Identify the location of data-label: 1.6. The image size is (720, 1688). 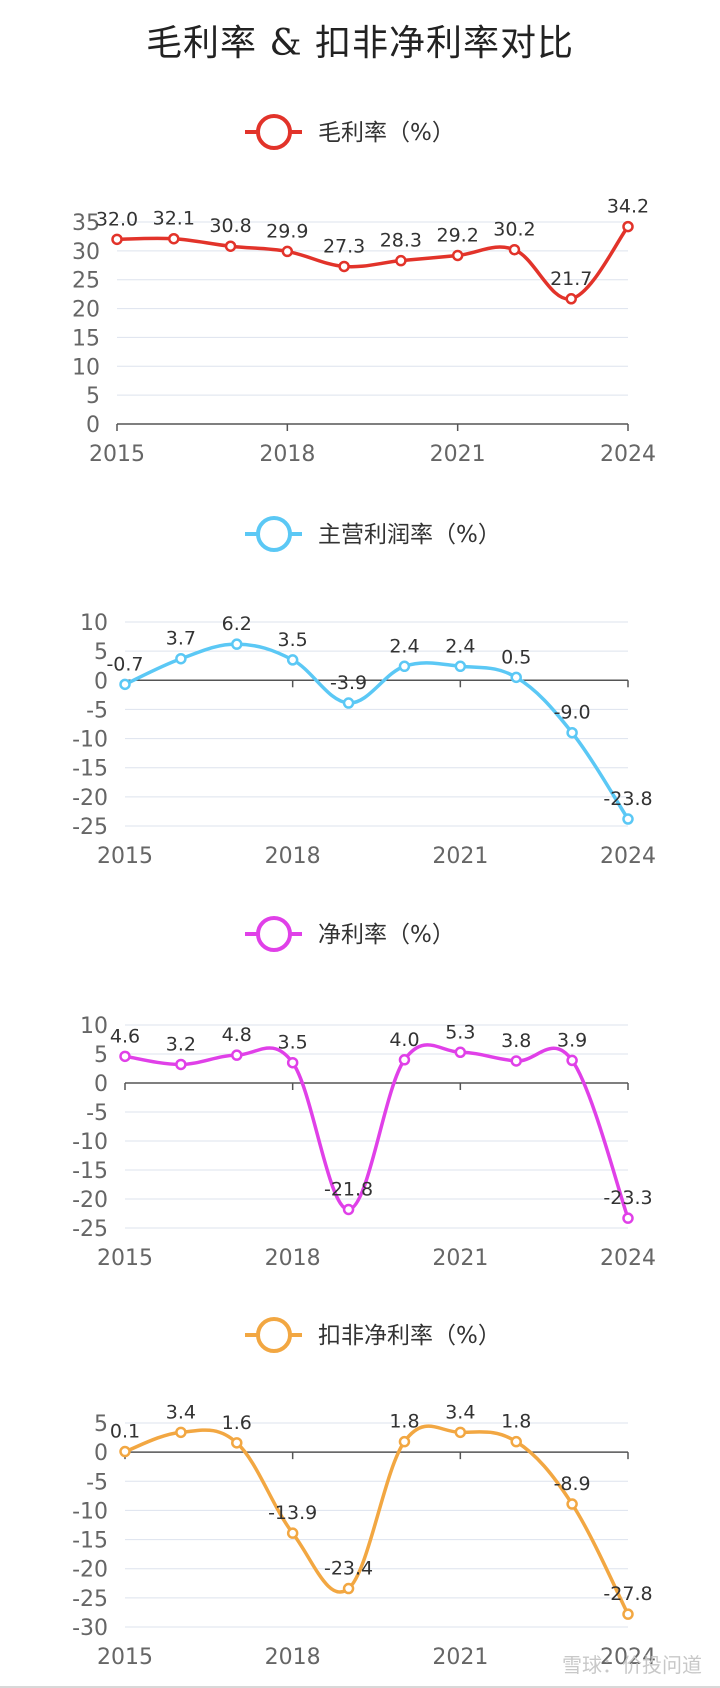
(237, 1423).